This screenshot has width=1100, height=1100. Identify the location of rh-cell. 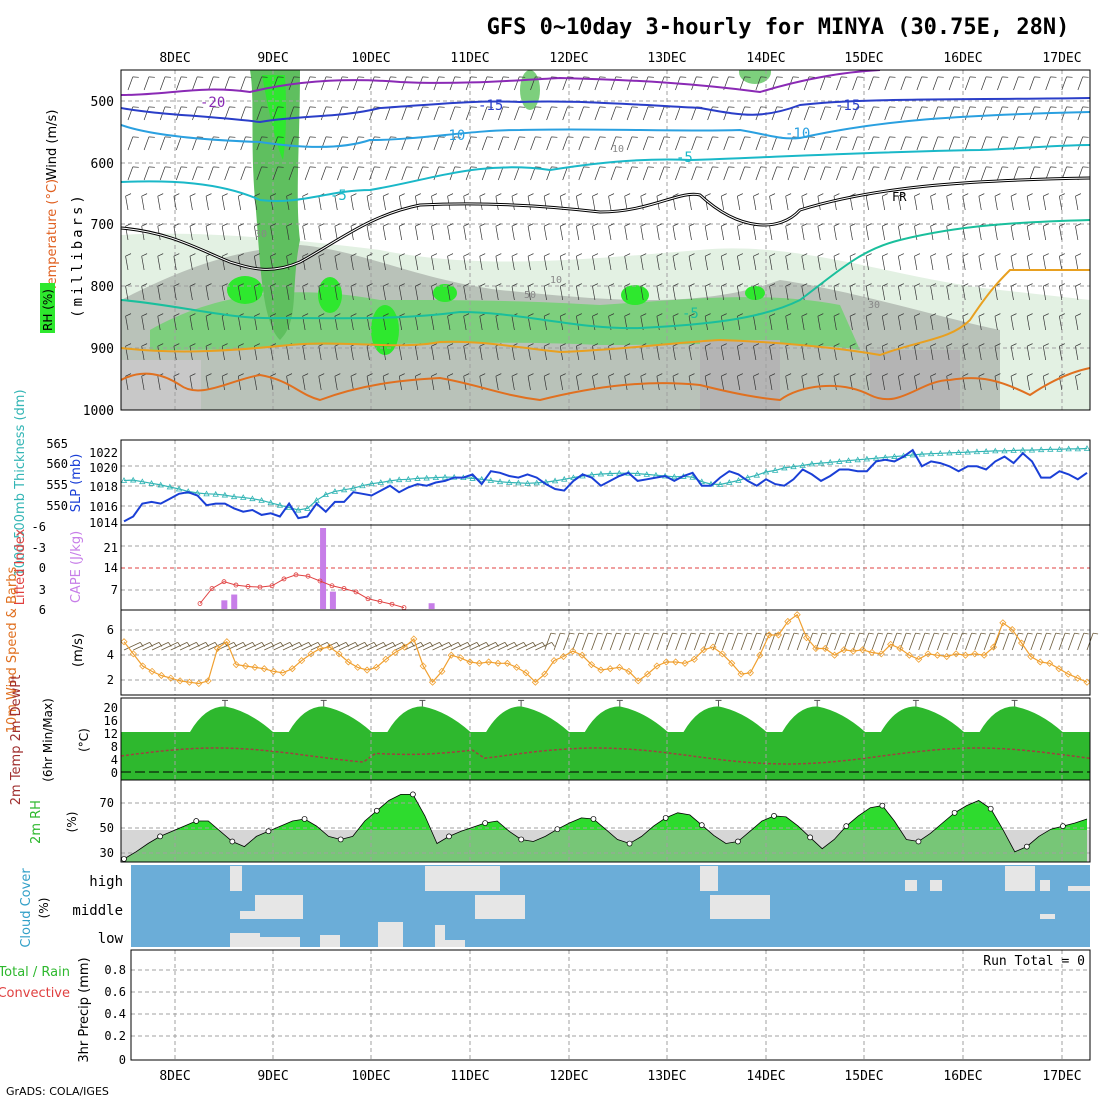
(445, 293).